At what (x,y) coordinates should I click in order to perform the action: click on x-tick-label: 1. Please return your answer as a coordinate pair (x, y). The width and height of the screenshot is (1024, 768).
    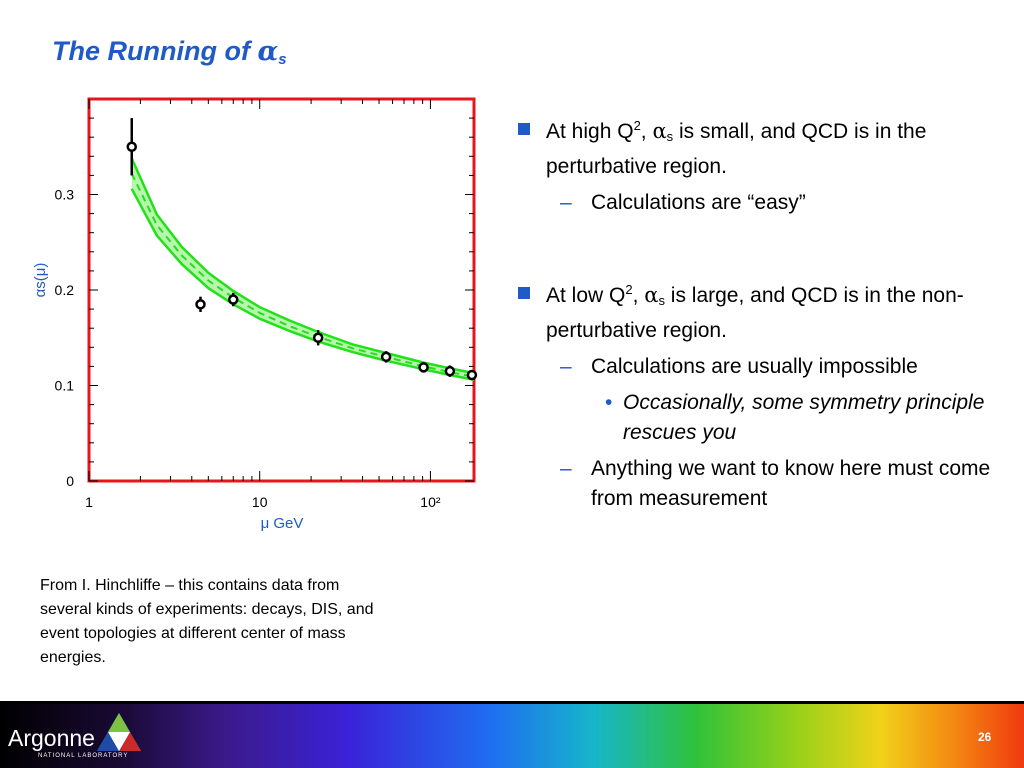
    Looking at the image, I should click on (89, 502).